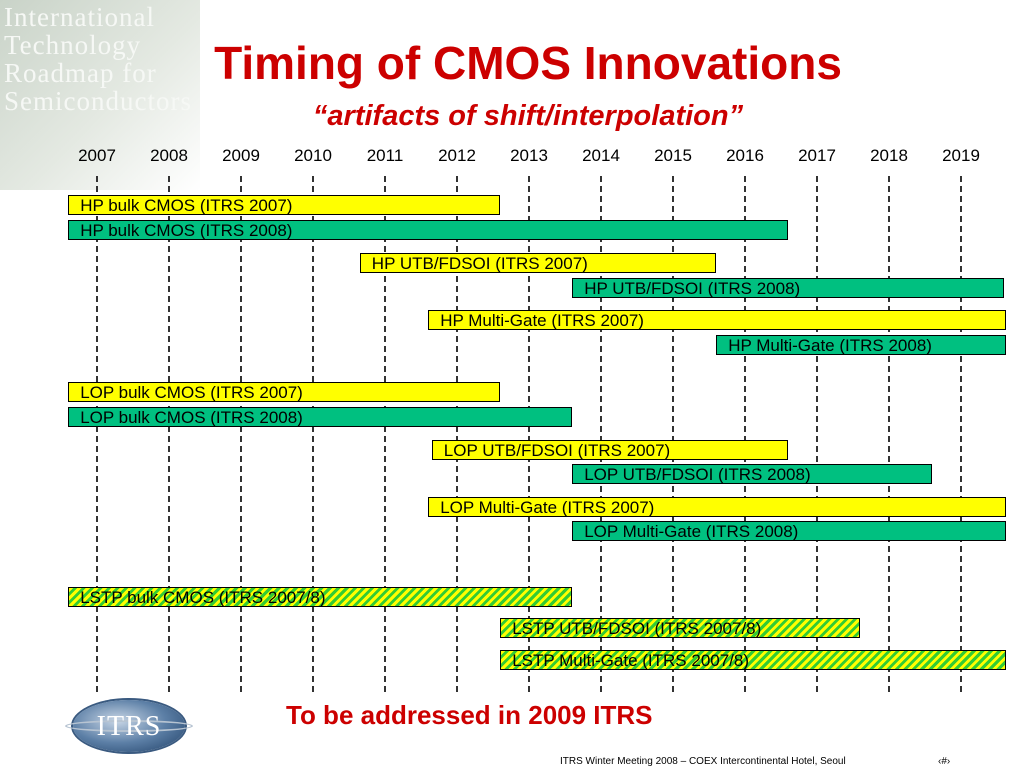 The height and width of the screenshot is (780, 1023). I want to click on timeline-bar: LOP Multi-Gate (ITRS 2007), so click(717, 507).